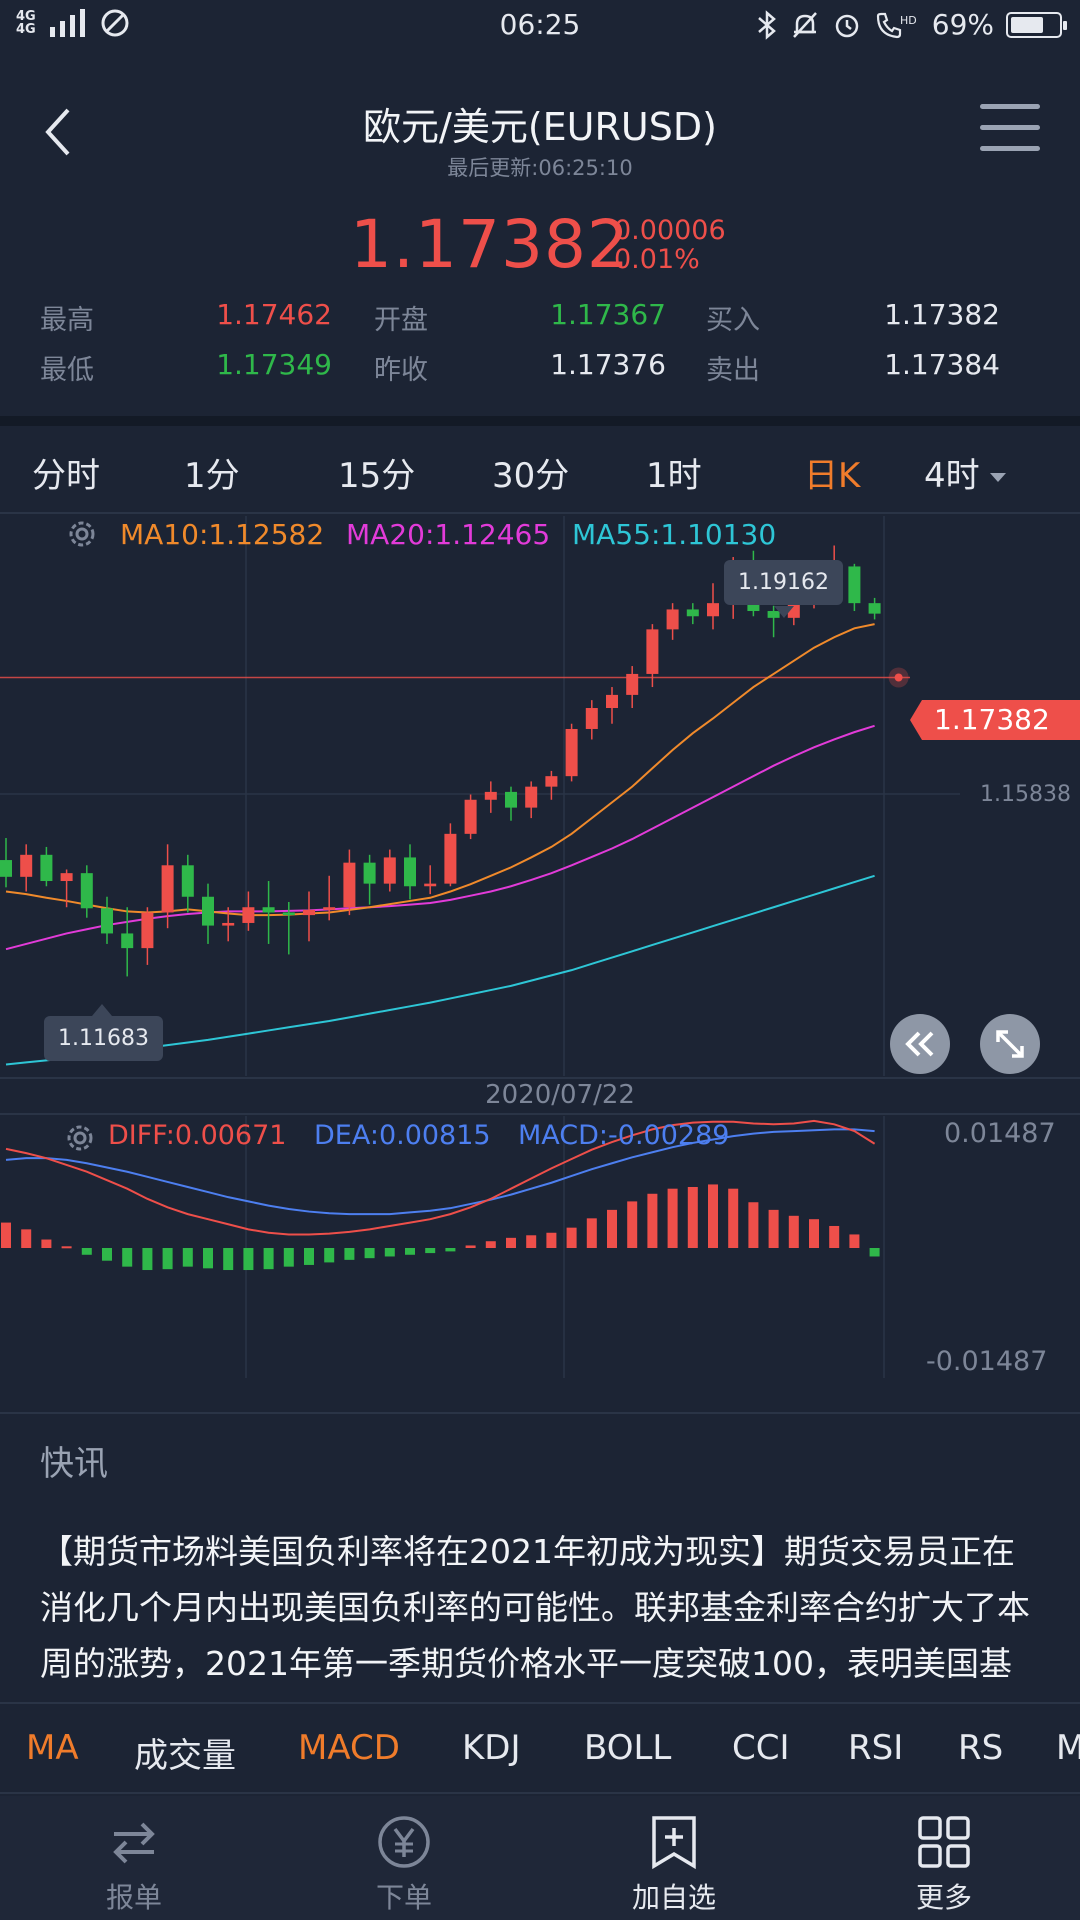  What do you see at coordinates (540, 421) in the screenshot?
I see `section-divider` at bounding box center [540, 421].